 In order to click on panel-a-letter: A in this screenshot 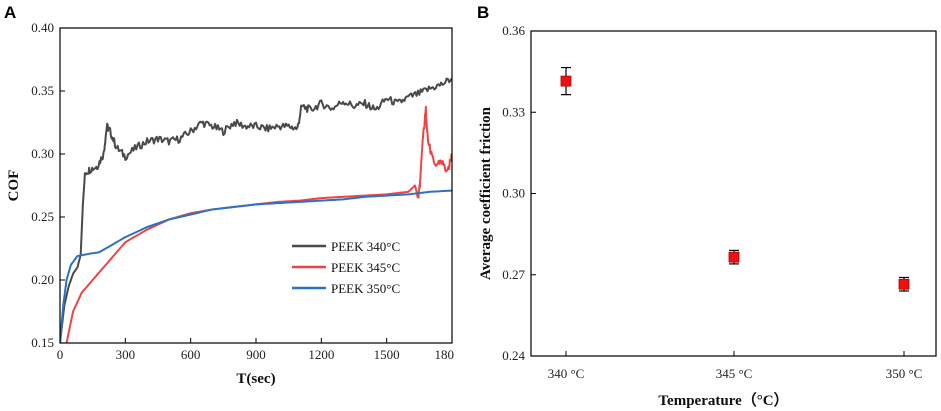, I will do `click(10, 12)`.